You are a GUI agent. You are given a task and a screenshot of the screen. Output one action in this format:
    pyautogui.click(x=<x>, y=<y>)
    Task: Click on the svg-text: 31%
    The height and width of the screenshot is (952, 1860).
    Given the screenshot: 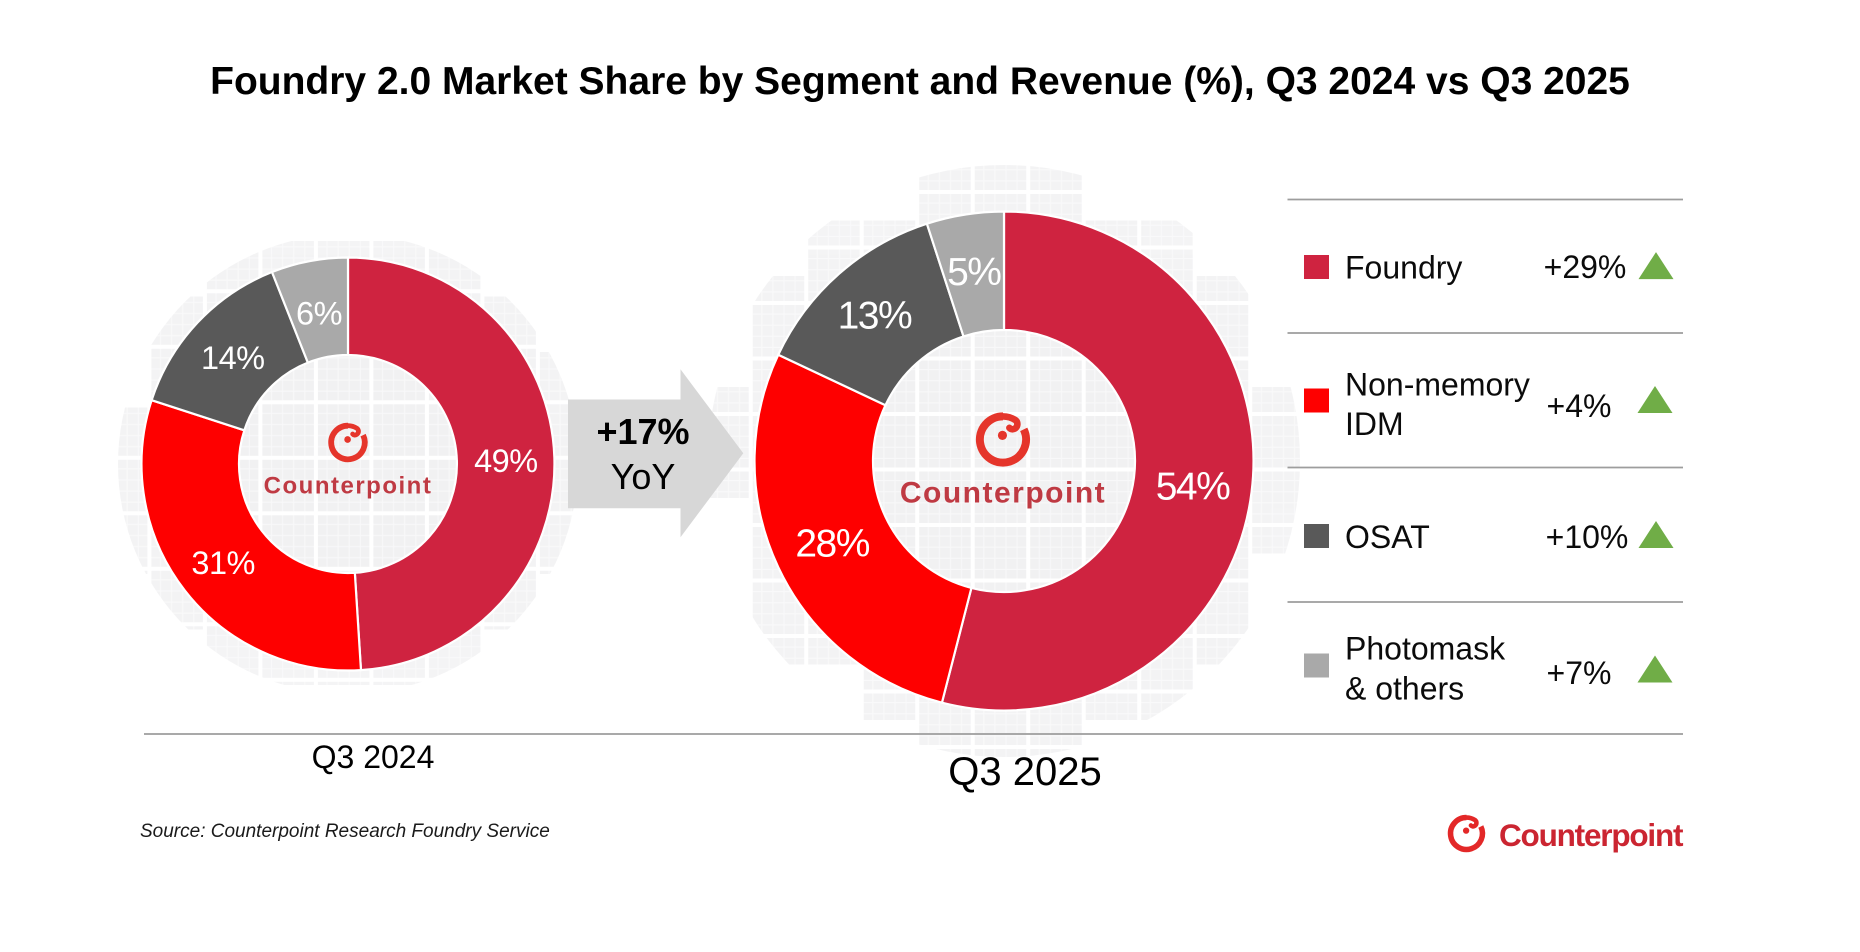 What is the action you would take?
    pyautogui.click(x=223, y=563)
    